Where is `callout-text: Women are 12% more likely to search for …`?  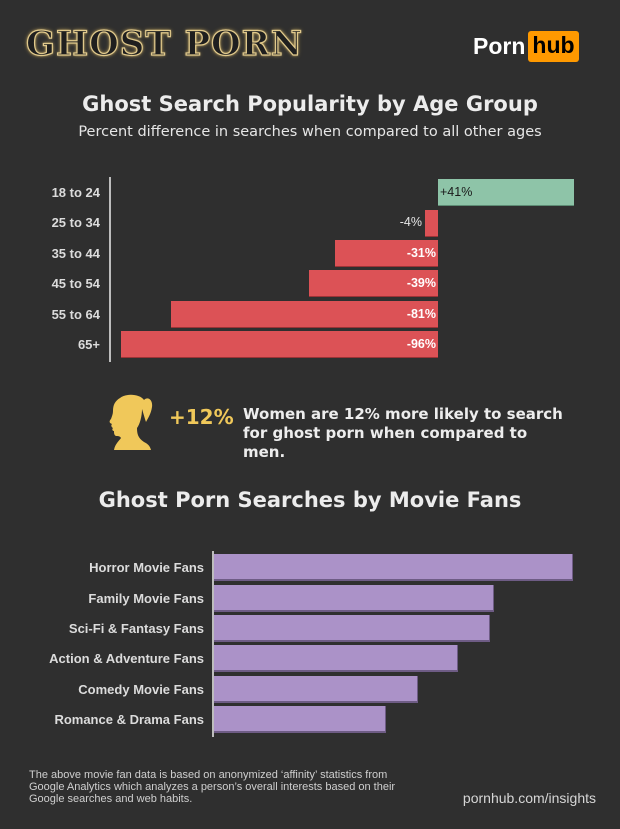 callout-text: Women are 12% more likely to search for … is located at coordinates (403, 433).